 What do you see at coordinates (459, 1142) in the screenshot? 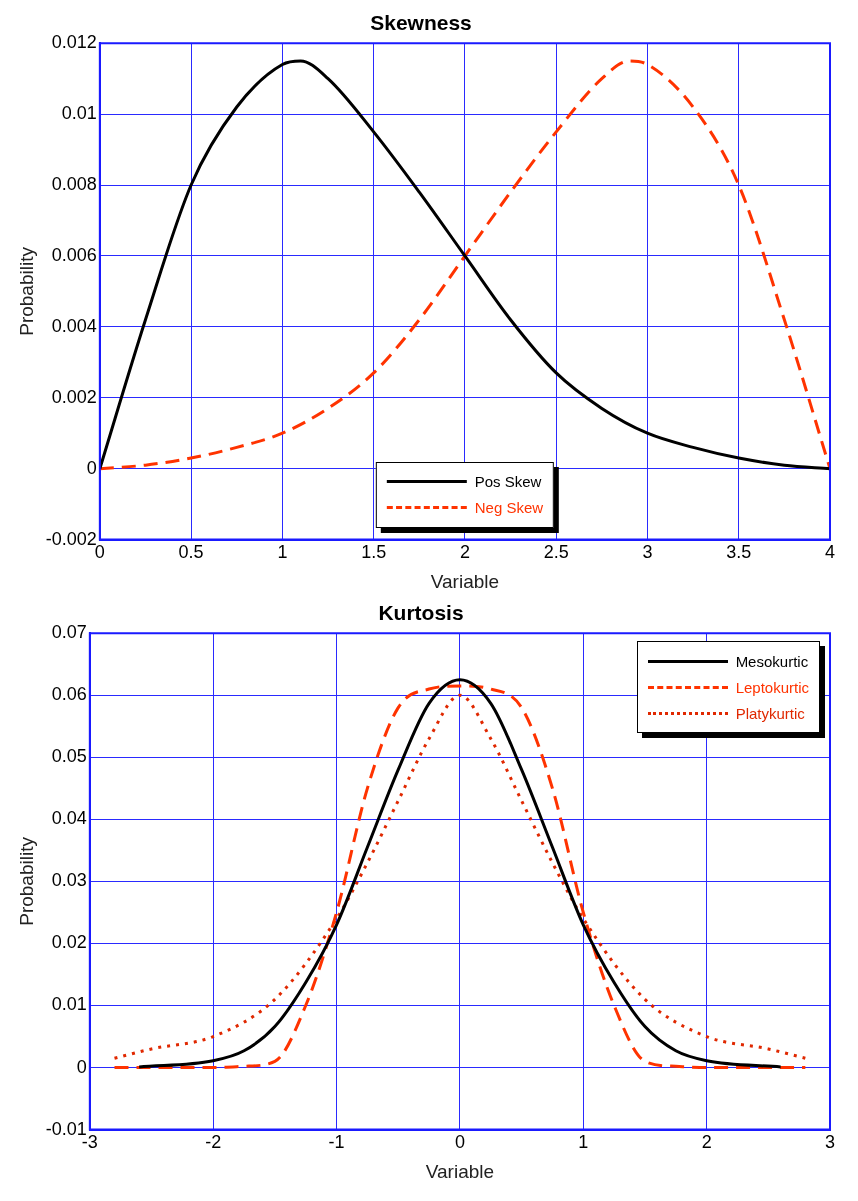
I see `x-tick-label: 0` at bounding box center [459, 1142].